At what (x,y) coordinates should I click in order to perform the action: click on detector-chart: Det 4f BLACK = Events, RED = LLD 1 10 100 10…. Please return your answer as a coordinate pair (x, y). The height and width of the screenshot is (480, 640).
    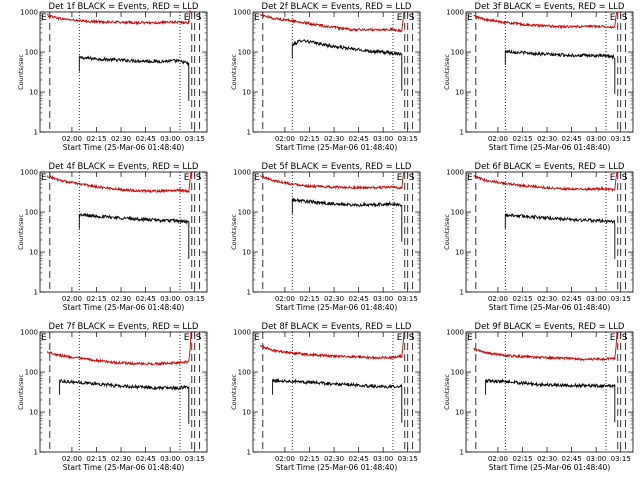
    Looking at the image, I should click on (112, 237).